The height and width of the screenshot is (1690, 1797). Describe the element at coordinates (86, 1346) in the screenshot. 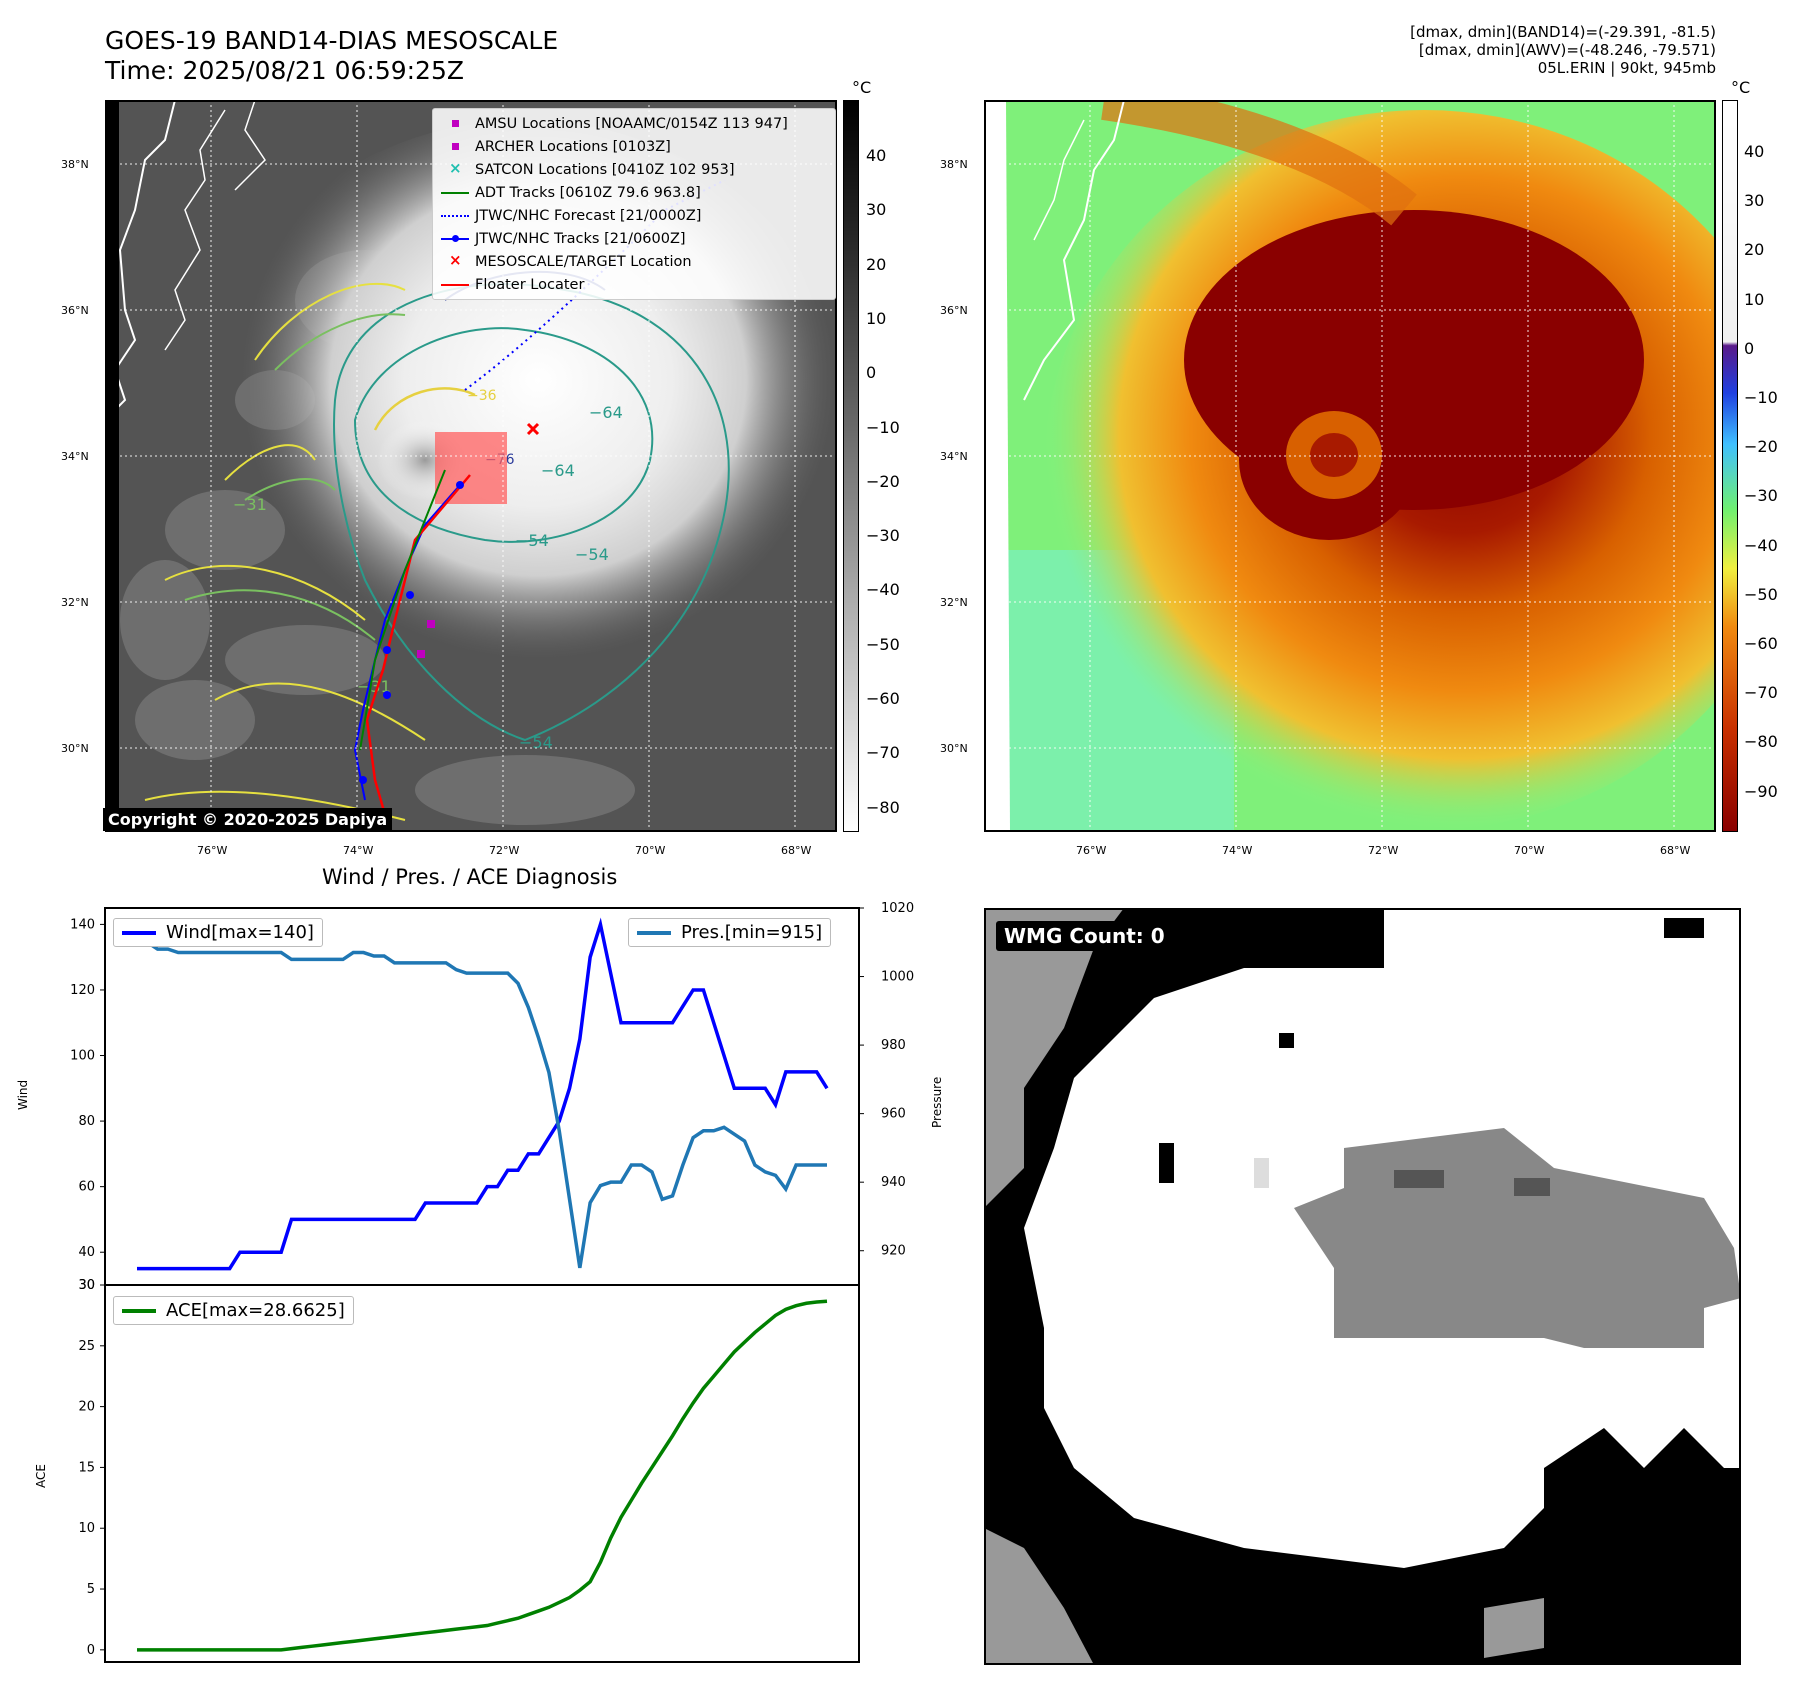

I see `ace-tick-label: 25` at that location.